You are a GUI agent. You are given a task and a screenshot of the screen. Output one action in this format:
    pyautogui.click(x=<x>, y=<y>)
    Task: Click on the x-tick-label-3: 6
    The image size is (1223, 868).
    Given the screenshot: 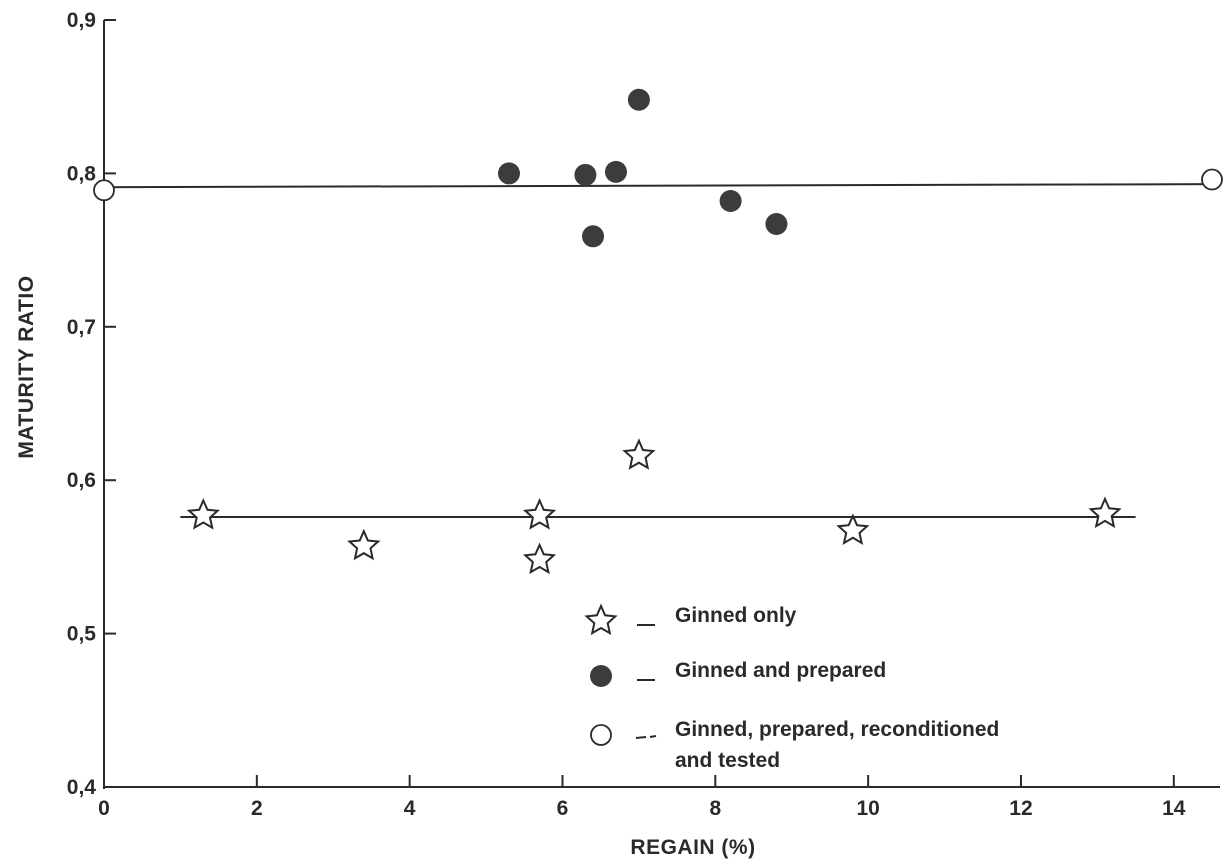 What is the action you would take?
    pyautogui.click(x=563, y=808)
    